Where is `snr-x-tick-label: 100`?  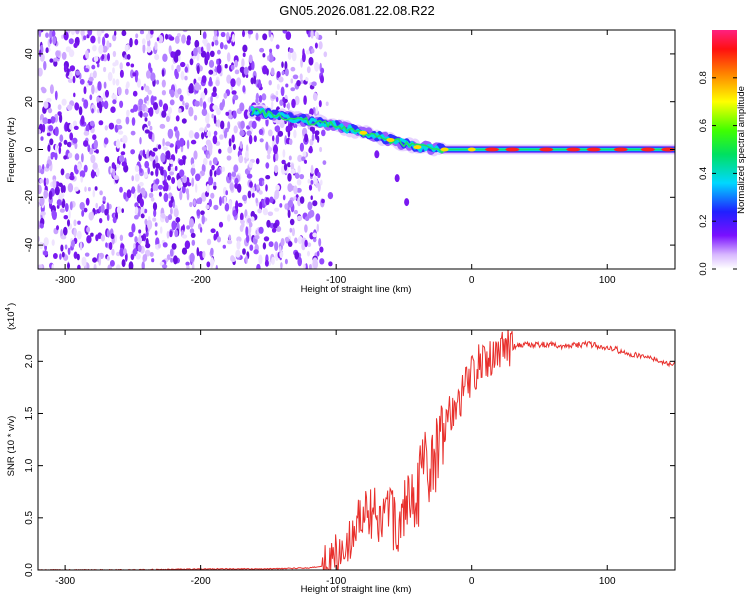
snr-x-tick-label: 100 is located at coordinates (607, 581).